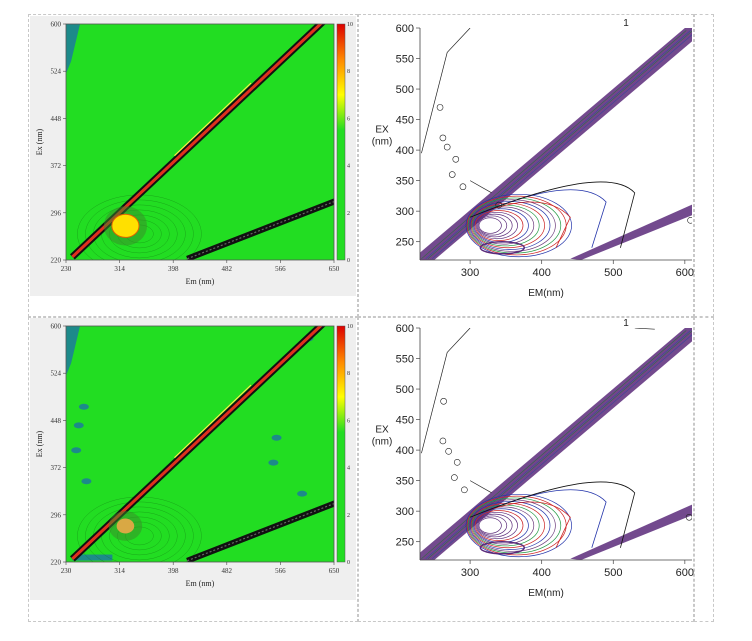  I want to click on y-axis-tick-label: 524, so click(56, 72).